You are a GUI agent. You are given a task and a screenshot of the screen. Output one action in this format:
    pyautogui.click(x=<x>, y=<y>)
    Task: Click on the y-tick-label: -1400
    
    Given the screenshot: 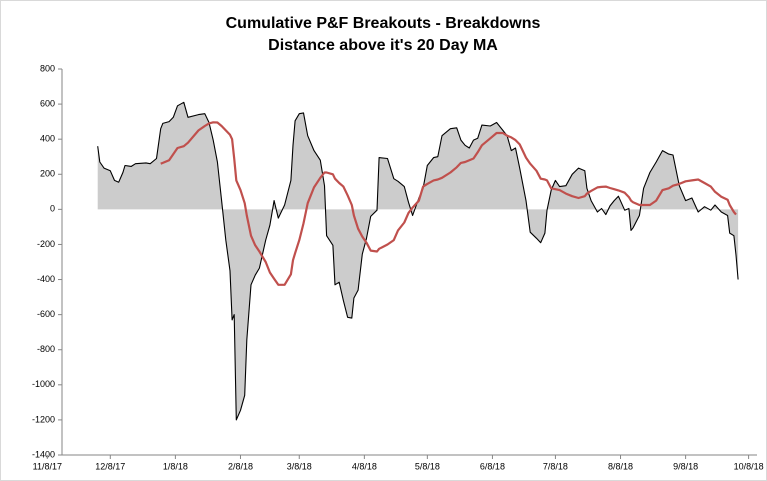 What is the action you would take?
    pyautogui.click(x=43, y=454)
    